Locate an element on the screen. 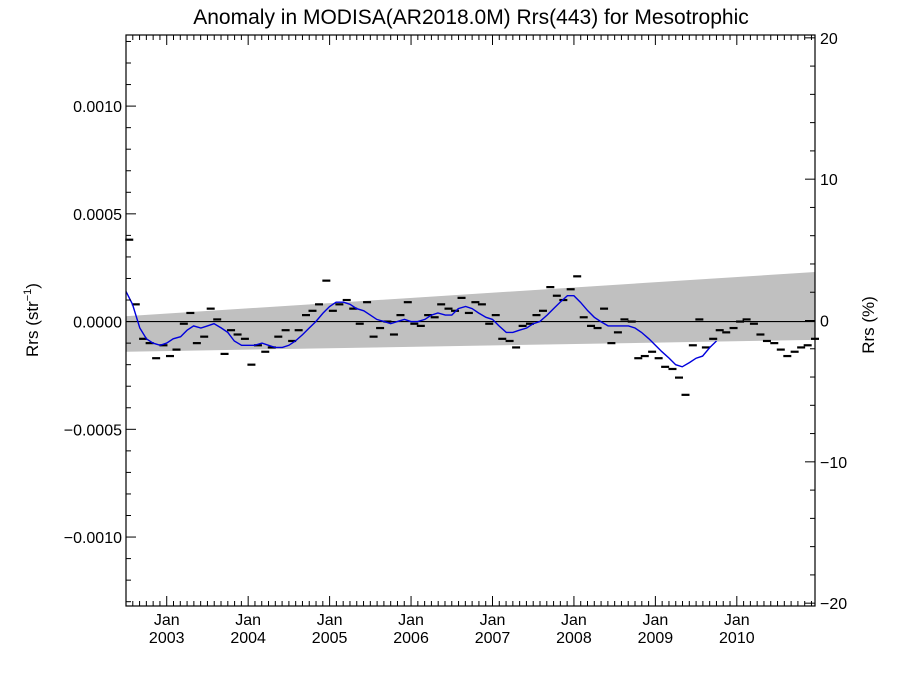 This screenshot has width=900, height=675. y-right-tick-label: 10 is located at coordinates (829, 180).